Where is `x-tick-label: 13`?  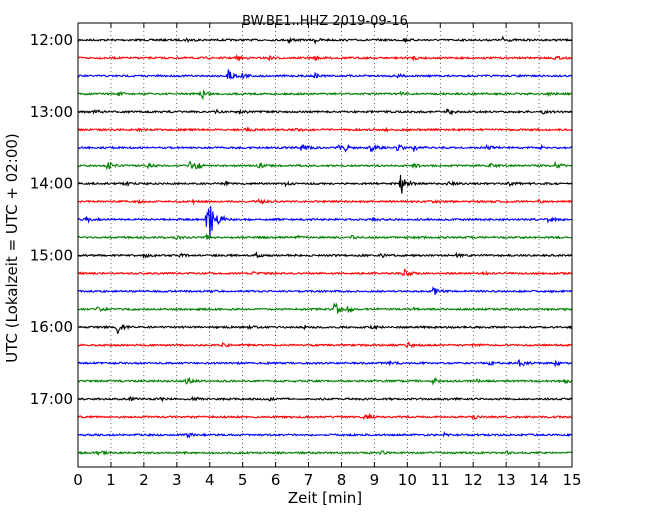 x-tick-label: 13 is located at coordinates (506, 480).